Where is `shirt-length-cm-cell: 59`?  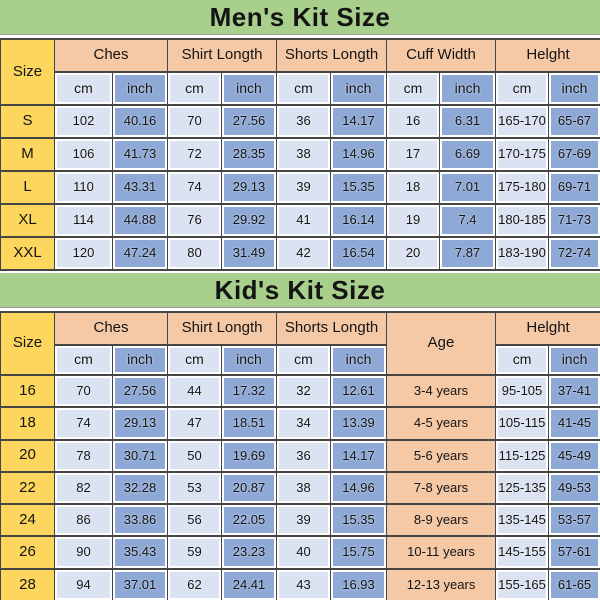
shirt-length-cm-cell: 59 is located at coordinates (194, 552).